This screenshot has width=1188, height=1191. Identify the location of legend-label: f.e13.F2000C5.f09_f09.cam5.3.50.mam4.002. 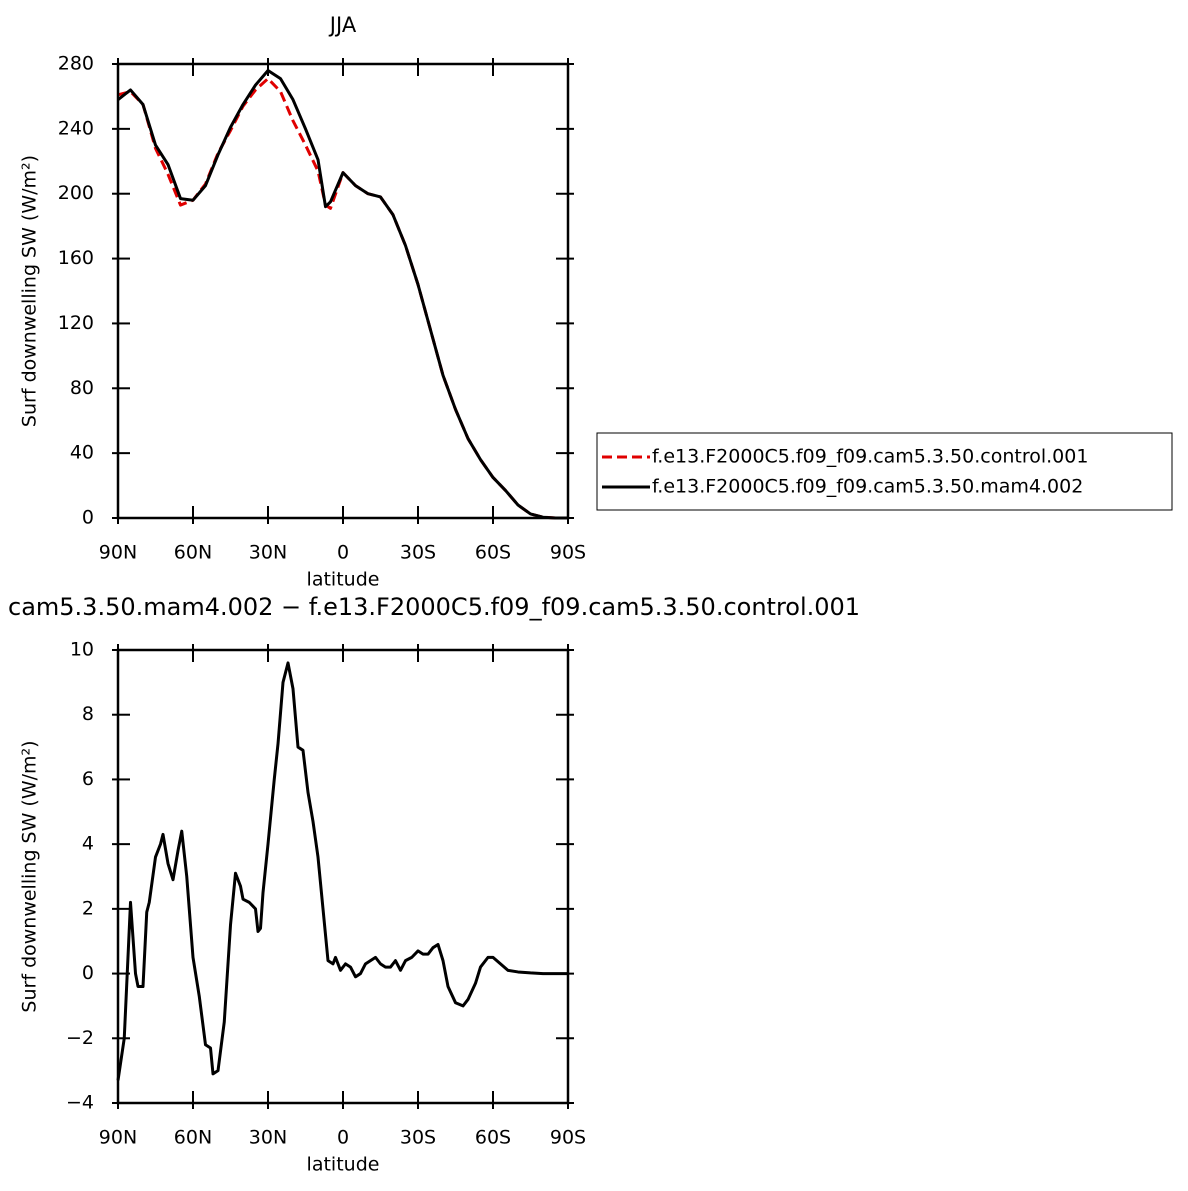
(867, 487).